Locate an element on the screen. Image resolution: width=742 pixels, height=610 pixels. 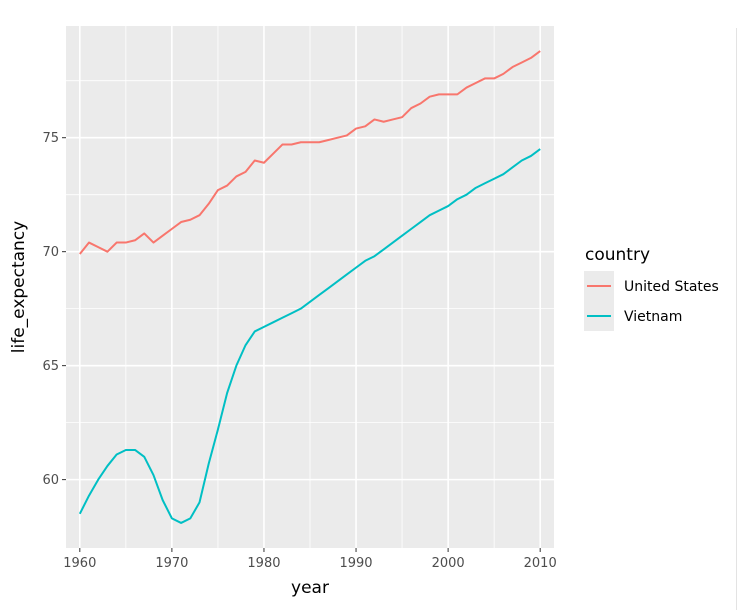
y-tick-label: 75 is located at coordinates (50, 138).